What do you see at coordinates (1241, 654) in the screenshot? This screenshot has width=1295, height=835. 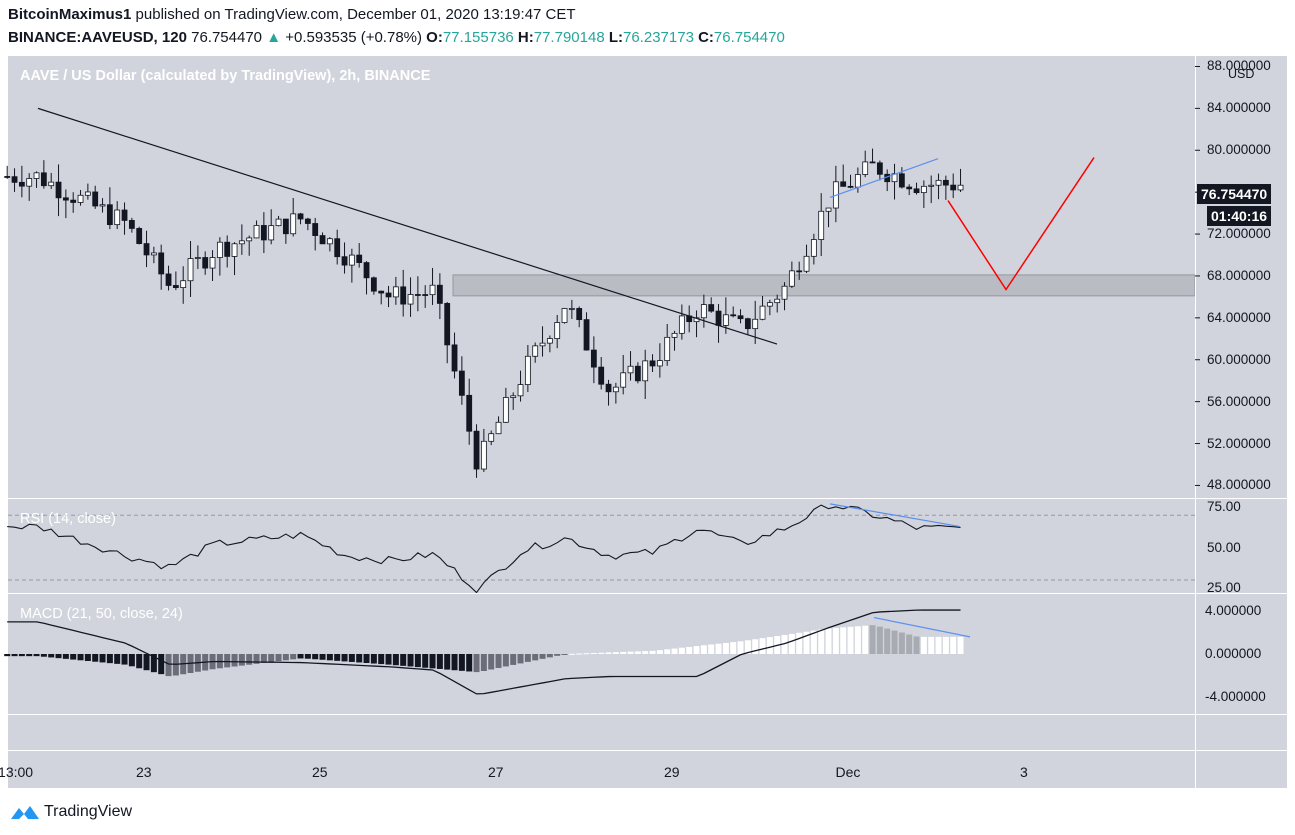 I see `macd-axis` at bounding box center [1241, 654].